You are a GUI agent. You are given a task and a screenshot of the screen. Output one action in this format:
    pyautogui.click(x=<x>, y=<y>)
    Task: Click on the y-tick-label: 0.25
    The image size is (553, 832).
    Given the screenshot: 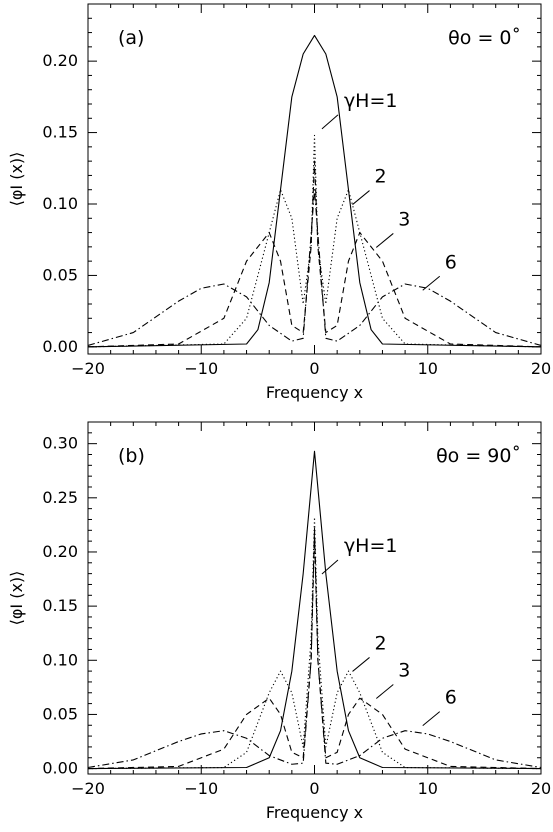 What is the action you would take?
    pyautogui.click(x=60, y=497)
    